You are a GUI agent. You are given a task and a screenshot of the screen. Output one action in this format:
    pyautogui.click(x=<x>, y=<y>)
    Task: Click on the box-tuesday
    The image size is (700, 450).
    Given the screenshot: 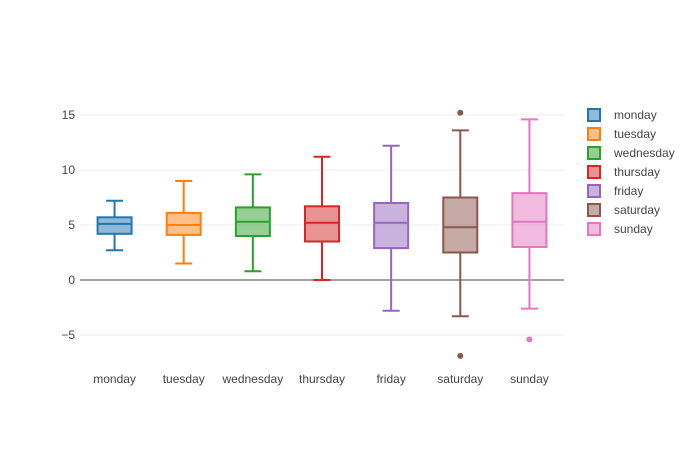 What is the action you would take?
    pyautogui.click(x=183, y=222)
    